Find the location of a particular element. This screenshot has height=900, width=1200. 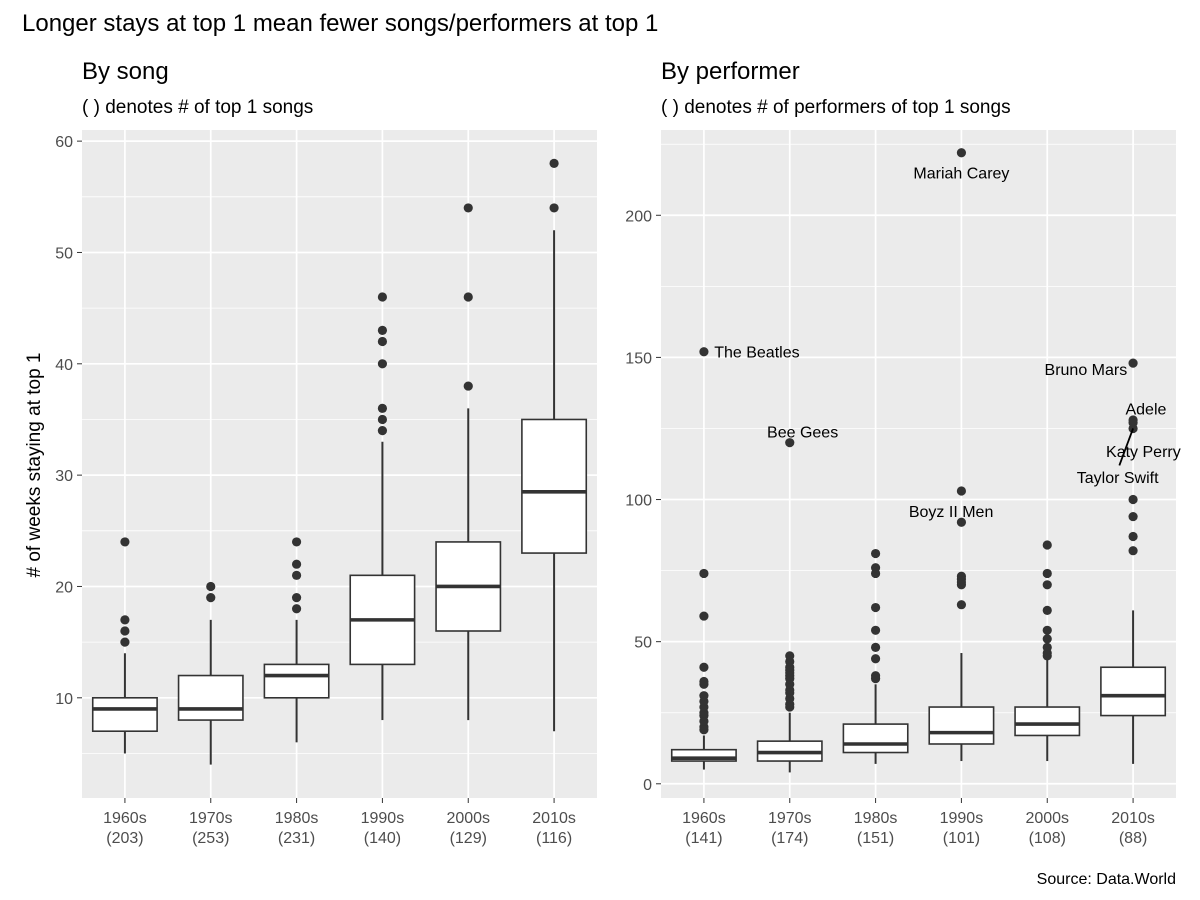

y-tick-label: 60 is located at coordinates (64, 142).